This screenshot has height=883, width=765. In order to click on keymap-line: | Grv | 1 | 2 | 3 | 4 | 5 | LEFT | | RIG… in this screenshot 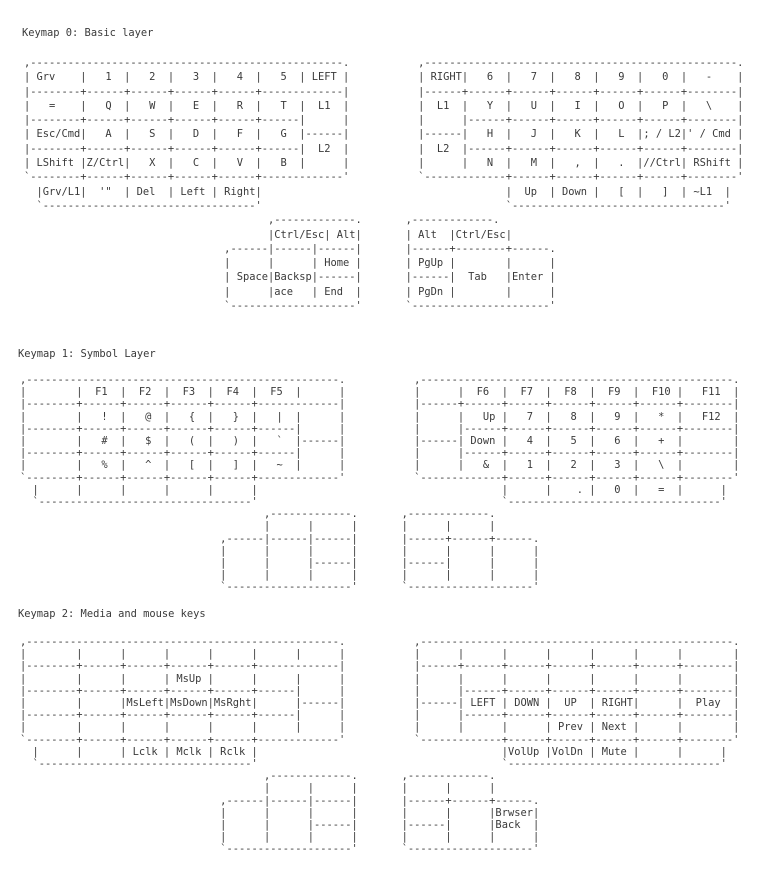, I will do `click(384, 77)`.